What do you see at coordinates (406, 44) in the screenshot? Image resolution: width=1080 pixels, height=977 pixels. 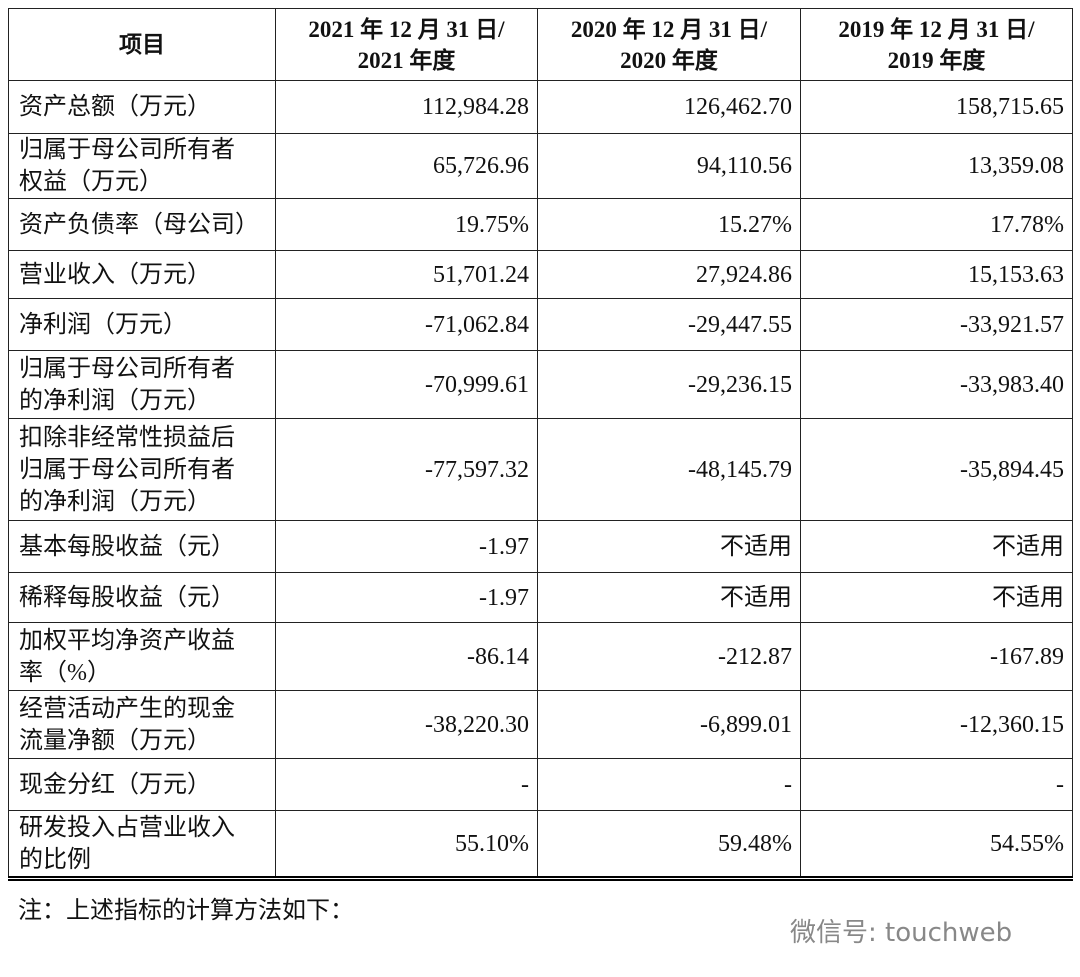 I see `header-cell: 2021 年 12 月 31 日/2021 年度` at bounding box center [406, 44].